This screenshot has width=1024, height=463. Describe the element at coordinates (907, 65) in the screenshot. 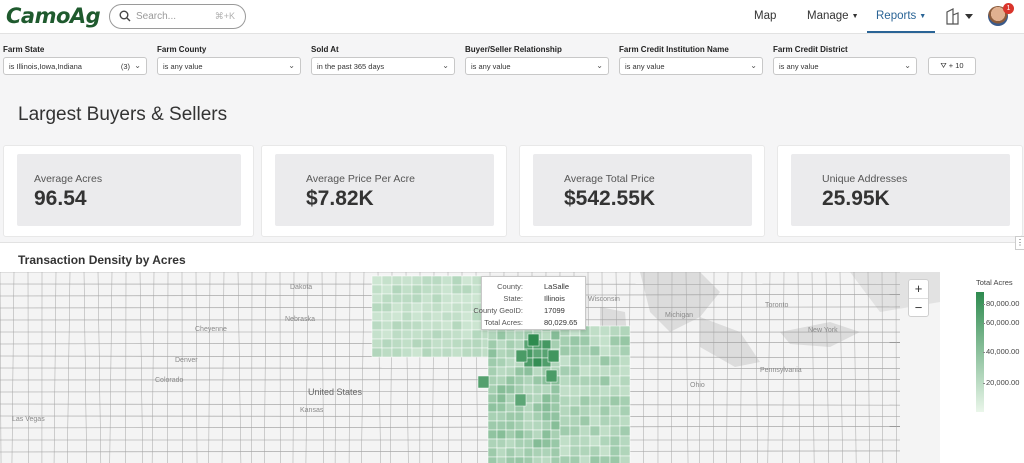

I see `chevron-down-icon: ⌄` at that location.